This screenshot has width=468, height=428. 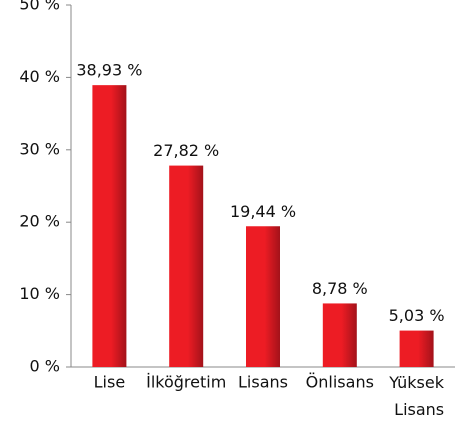 What do you see at coordinates (263, 382) in the screenshot?
I see `x-tick-label: Lisans` at bounding box center [263, 382].